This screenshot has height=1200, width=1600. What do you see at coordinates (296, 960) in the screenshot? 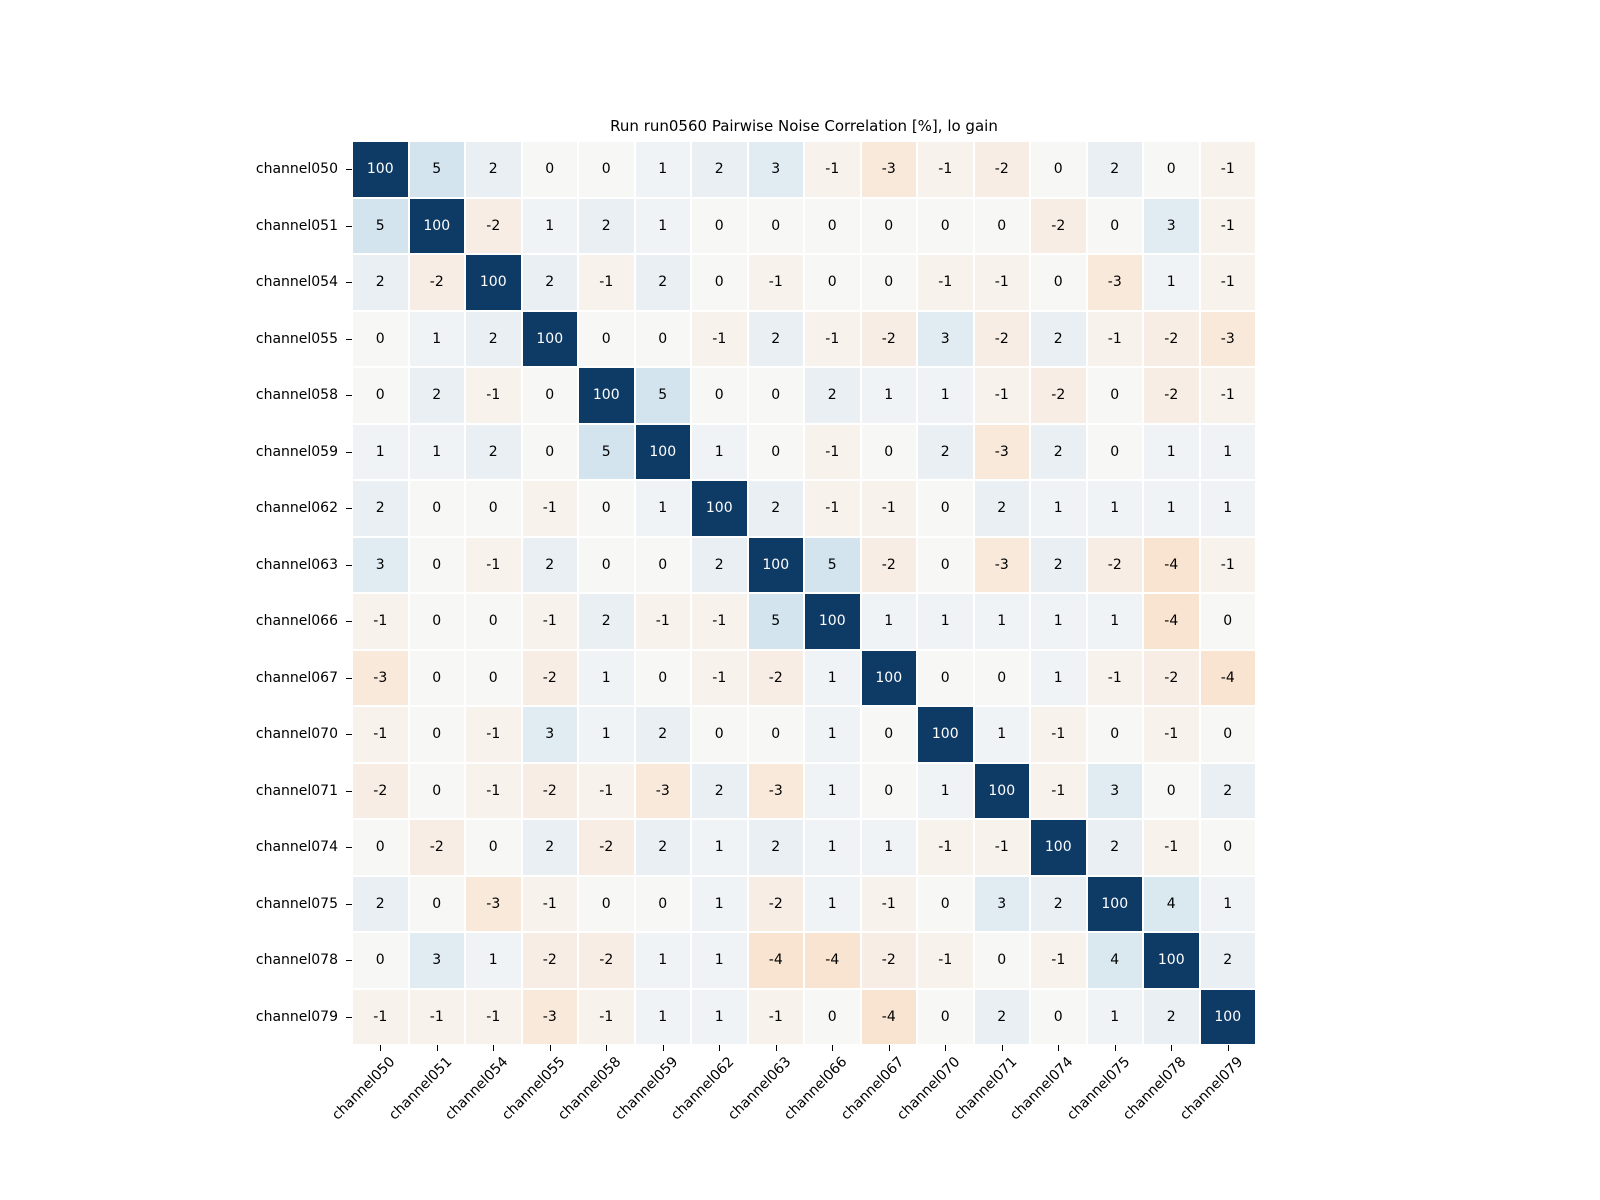
I see `y-tick-label: channel078` at bounding box center [296, 960].